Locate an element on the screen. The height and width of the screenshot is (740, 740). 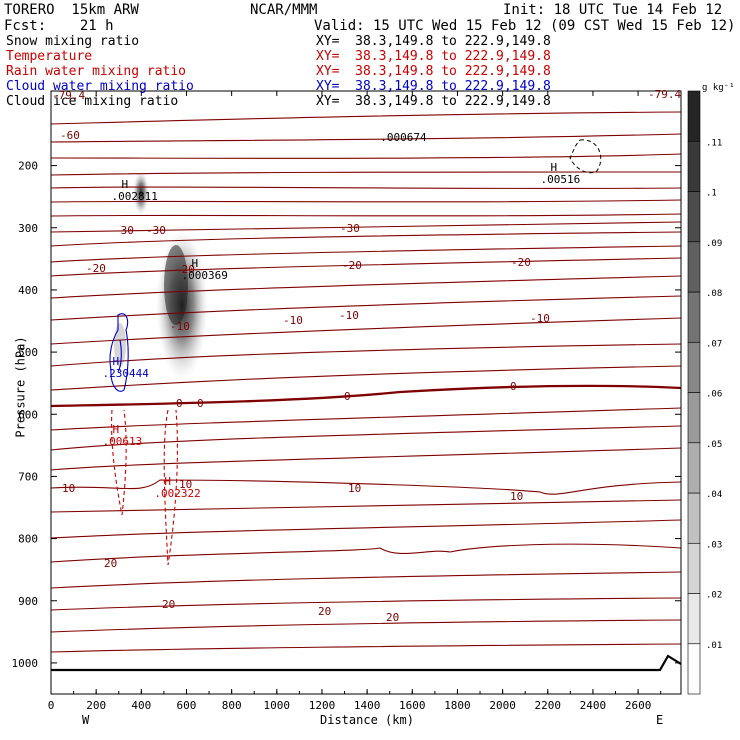
x-tick-label: 2400 is located at coordinates (593, 705).